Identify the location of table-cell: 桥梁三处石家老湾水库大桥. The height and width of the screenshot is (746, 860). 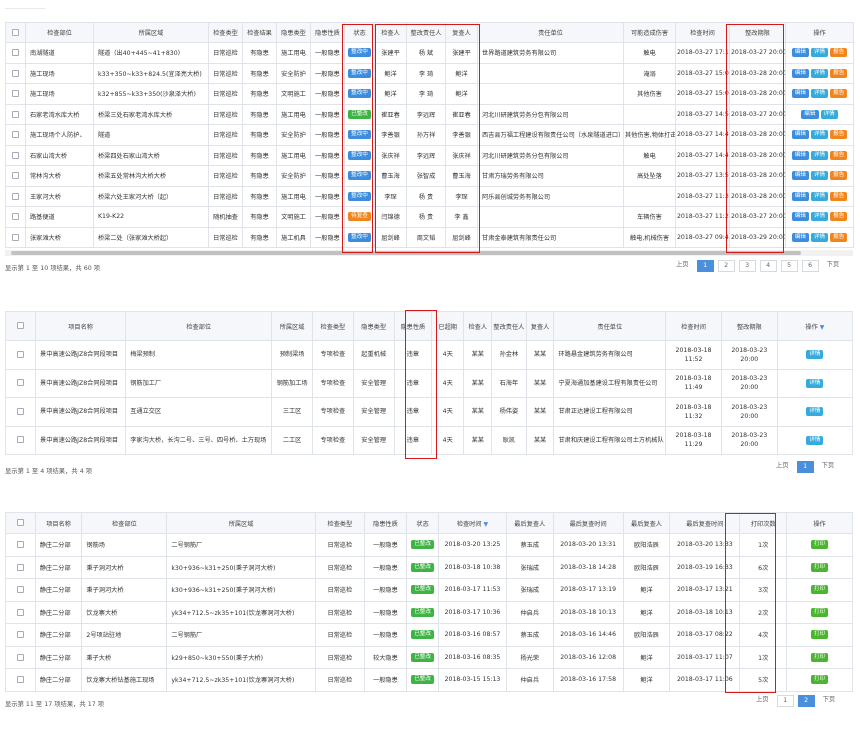
(151, 114).